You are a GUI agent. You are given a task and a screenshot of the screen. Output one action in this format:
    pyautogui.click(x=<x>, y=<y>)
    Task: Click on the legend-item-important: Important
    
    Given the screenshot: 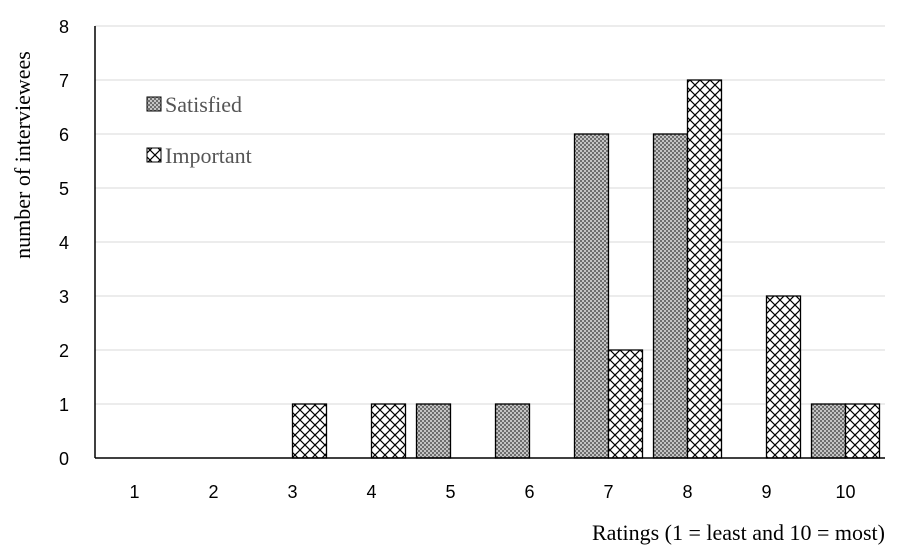 What is the action you would take?
    pyautogui.click(x=199, y=155)
    